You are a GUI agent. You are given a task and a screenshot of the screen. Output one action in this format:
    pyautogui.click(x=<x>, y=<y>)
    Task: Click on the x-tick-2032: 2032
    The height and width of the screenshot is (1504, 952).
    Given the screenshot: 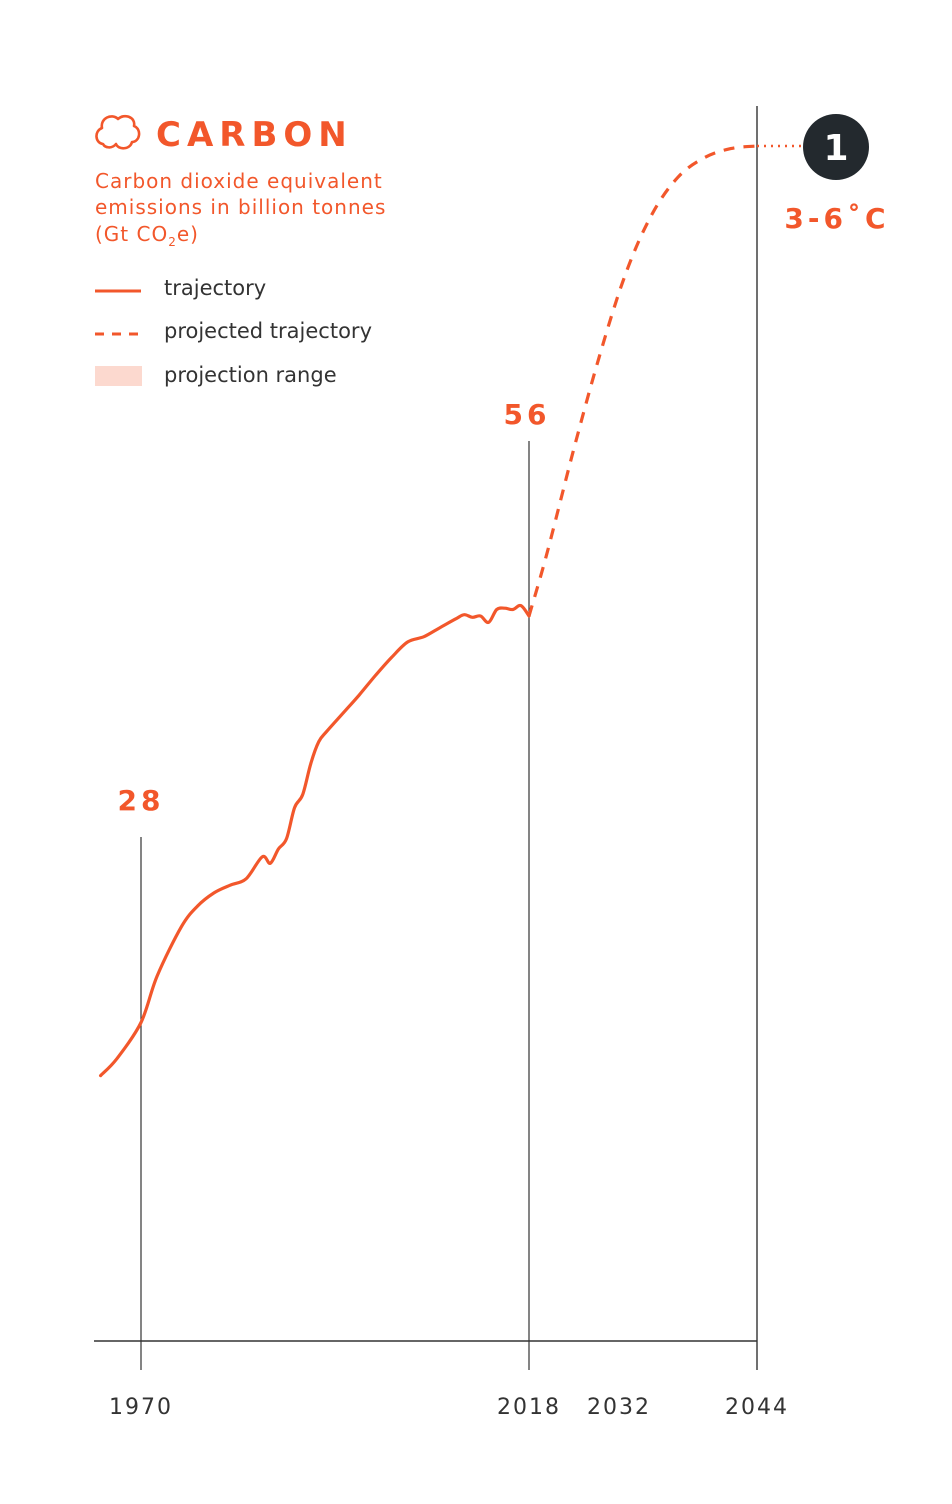 What is the action you would take?
    pyautogui.click(x=619, y=1407)
    